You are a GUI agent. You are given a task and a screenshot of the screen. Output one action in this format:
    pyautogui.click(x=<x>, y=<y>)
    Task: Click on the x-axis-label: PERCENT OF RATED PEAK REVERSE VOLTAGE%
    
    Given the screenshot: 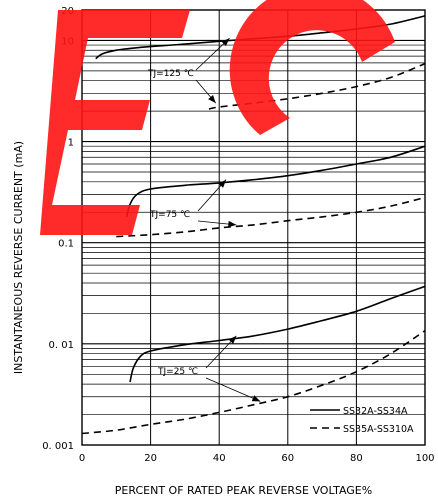 What is the action you would take?
    pyautogui.click(x=243, y=490)
    